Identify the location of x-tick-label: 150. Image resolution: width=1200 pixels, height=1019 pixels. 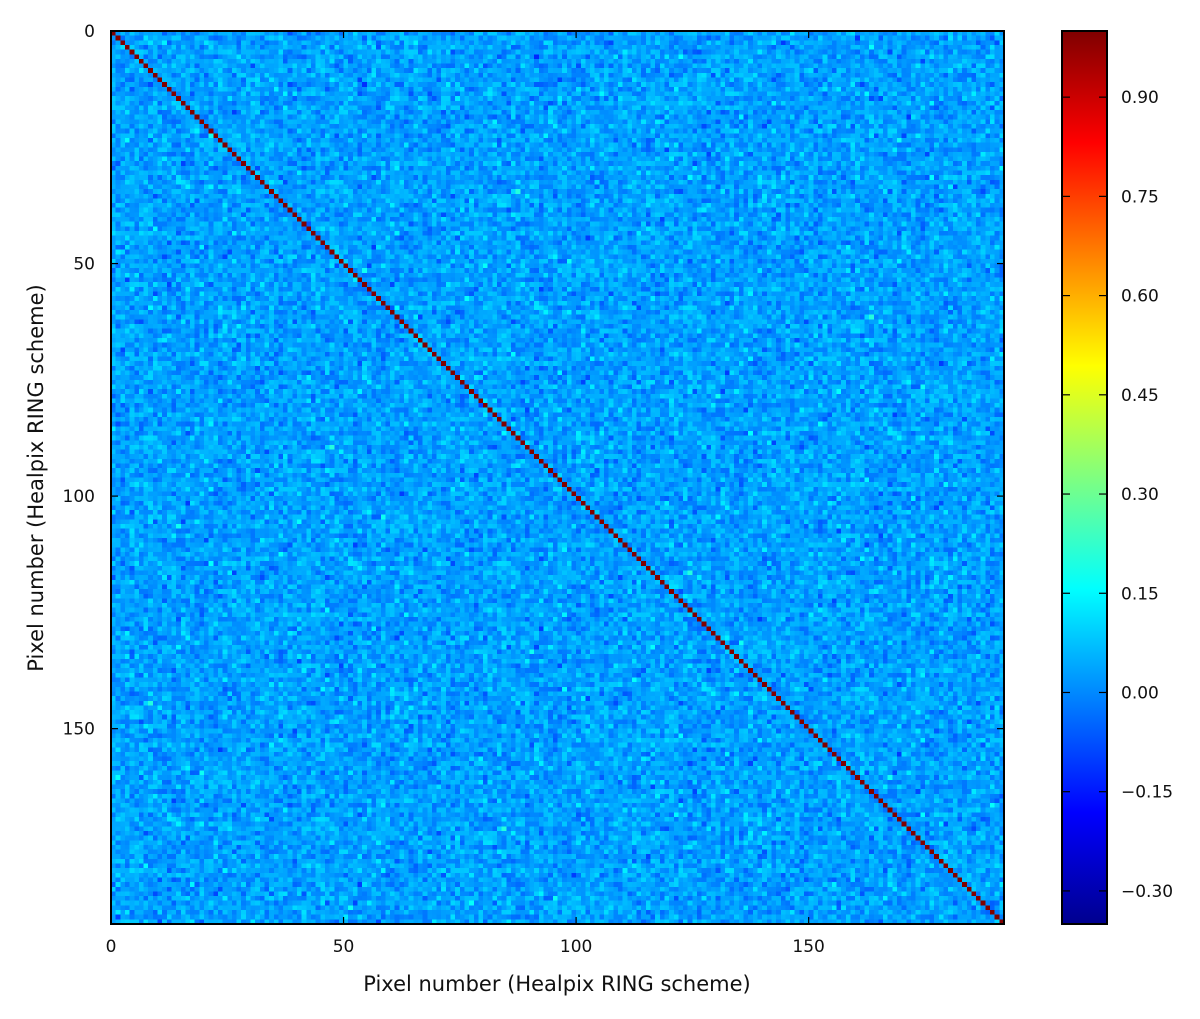
(808, 947).